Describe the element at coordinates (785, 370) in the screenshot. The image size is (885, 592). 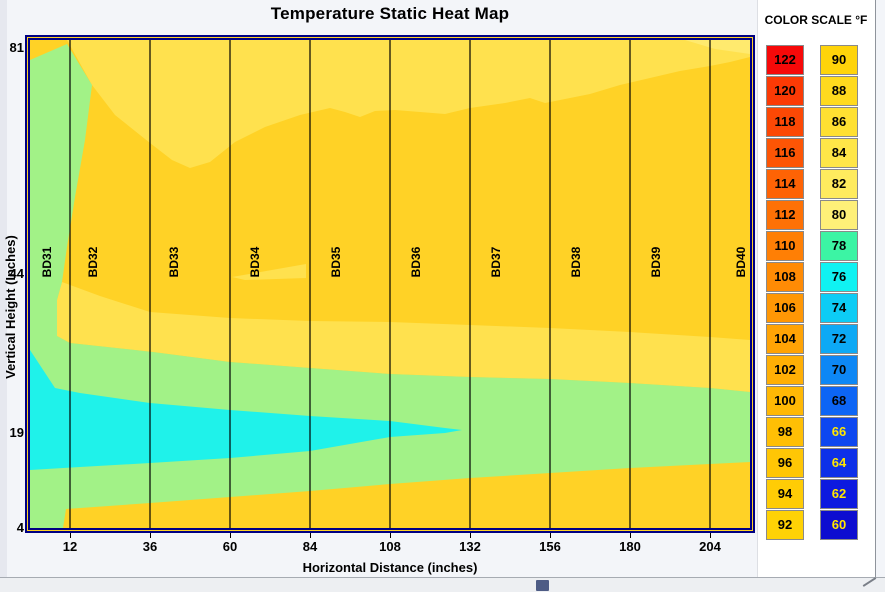
I see `legend-cell: 102` at that location.